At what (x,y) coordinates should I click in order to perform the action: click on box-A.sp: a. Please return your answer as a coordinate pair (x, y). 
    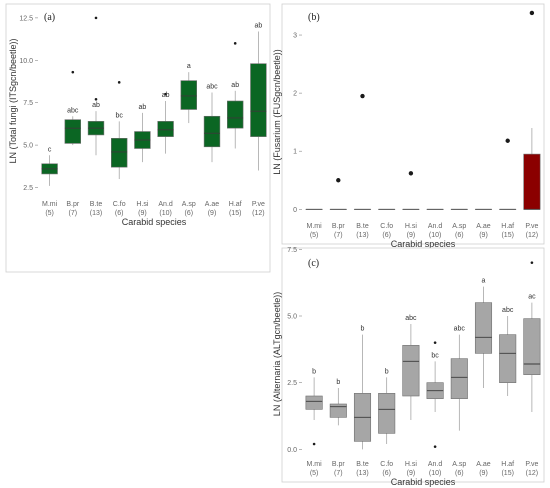
    Looking at the image, I should click on (188, 93).